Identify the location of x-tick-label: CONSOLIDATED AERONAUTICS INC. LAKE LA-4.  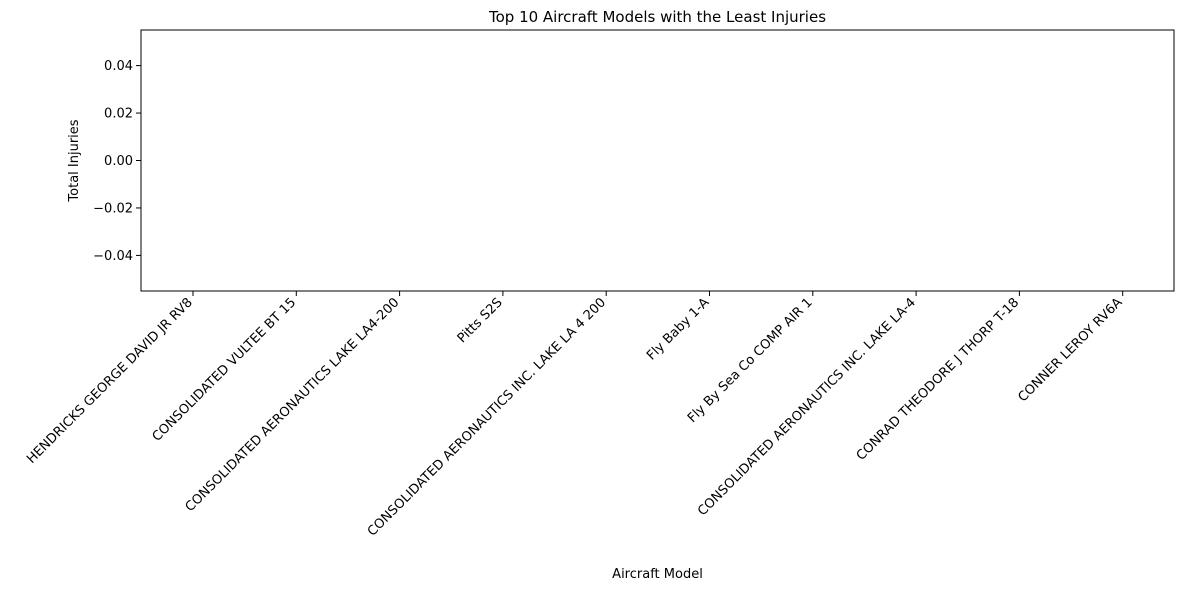
(807, 407).